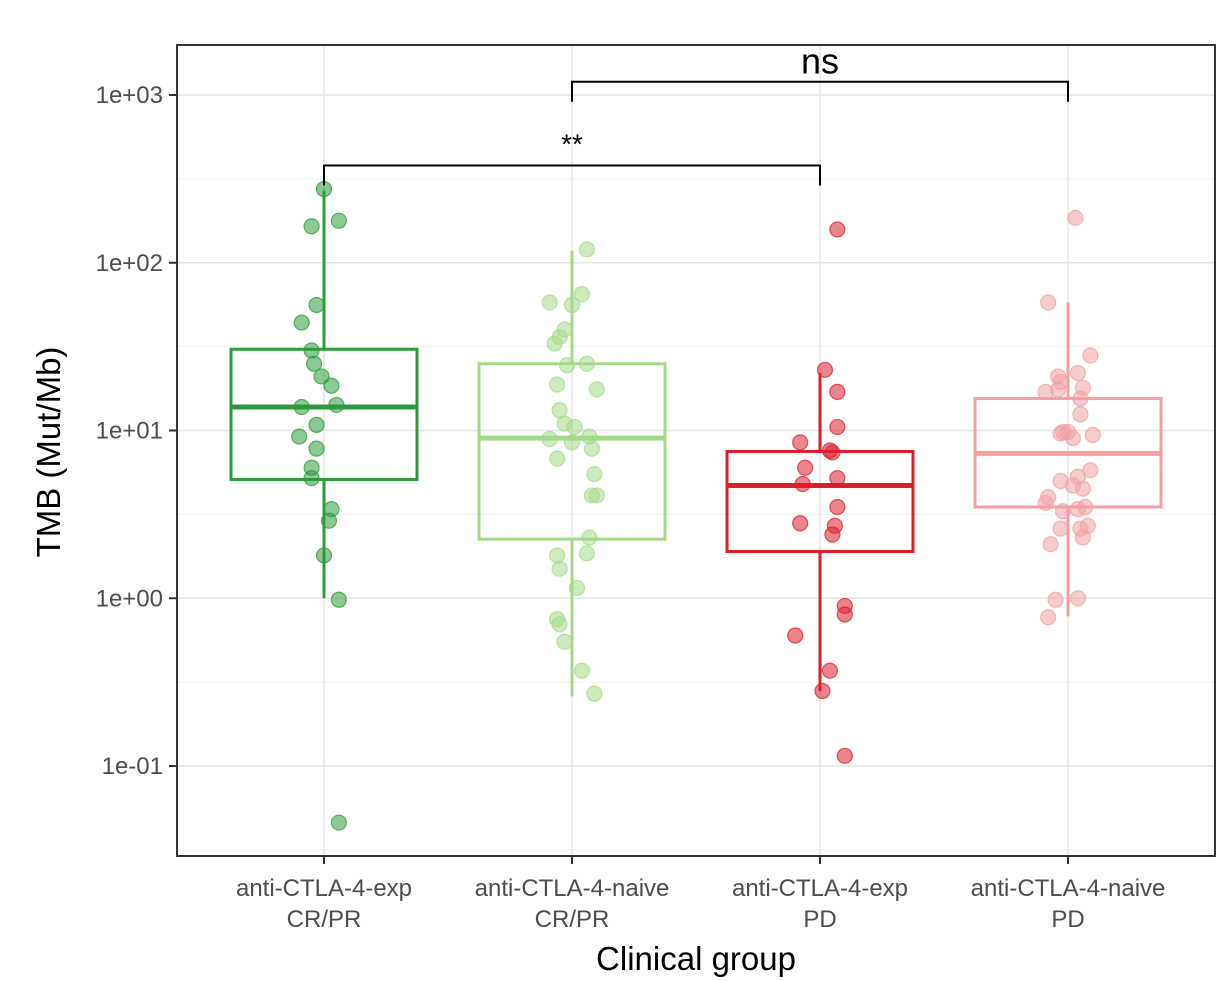 The image size is (1231, 981). Describe the element at coordinates (696, 113) in the screenshot. I see `significance-layer: ** ns` at that location.